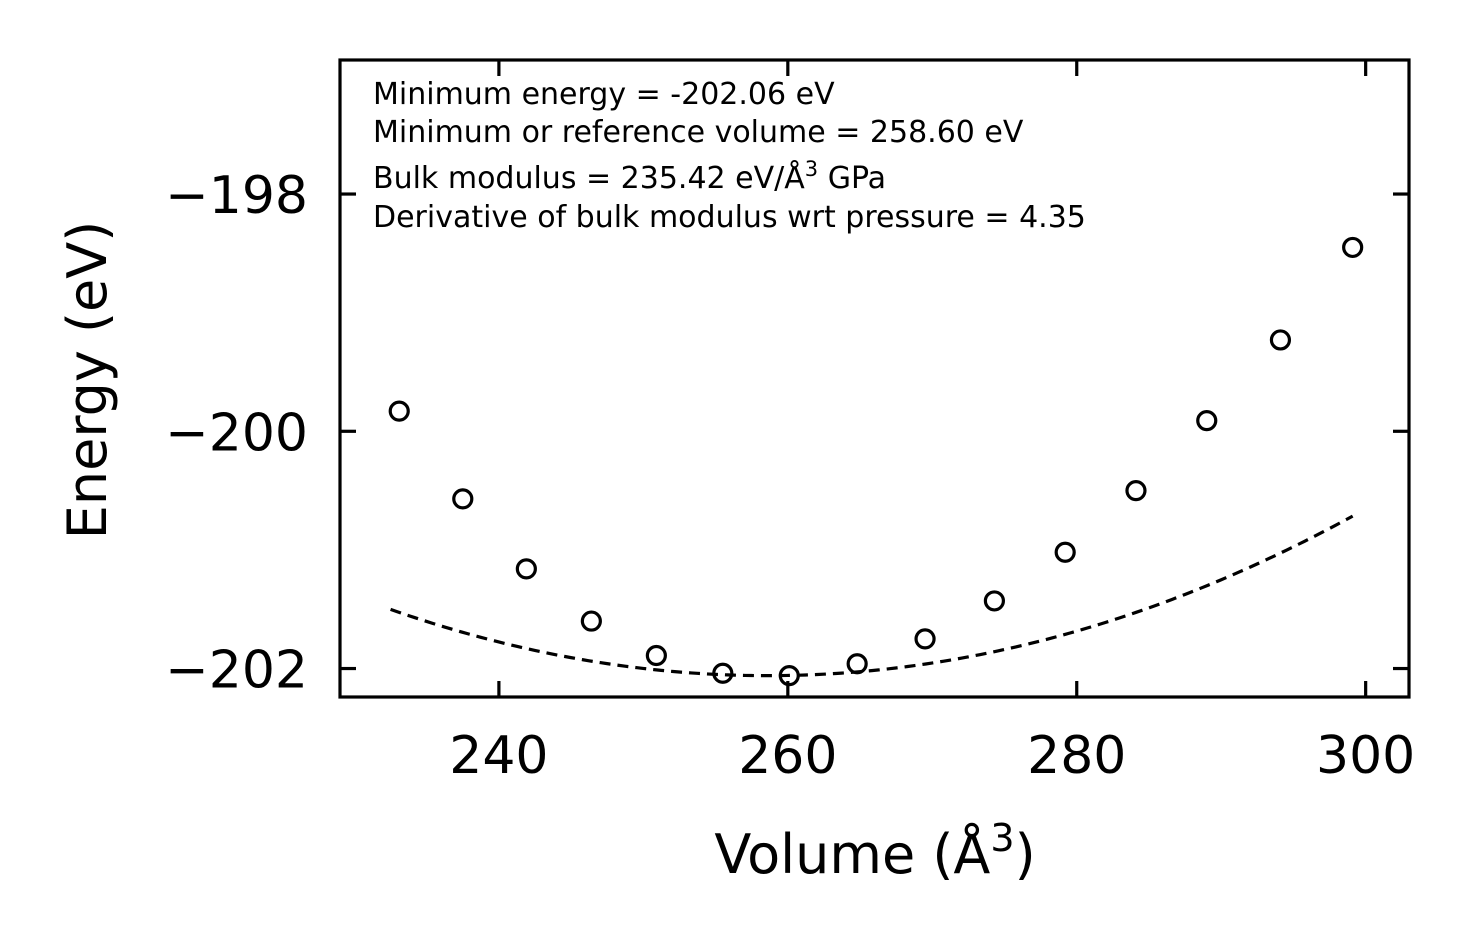 Image resolution: width=1478 pixels, height=943 pixels. What do you see at coordinates (604, 94) in the screenshot?
I see `annotation-min-energy: Minimum energy = -202.06 eV` at bounding box center [604, 94].